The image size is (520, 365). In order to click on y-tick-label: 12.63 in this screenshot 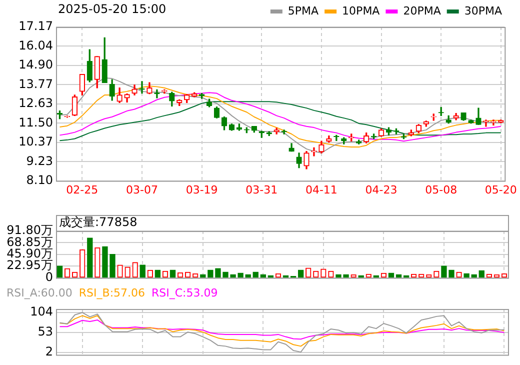, I will do `click(35, 103)`.